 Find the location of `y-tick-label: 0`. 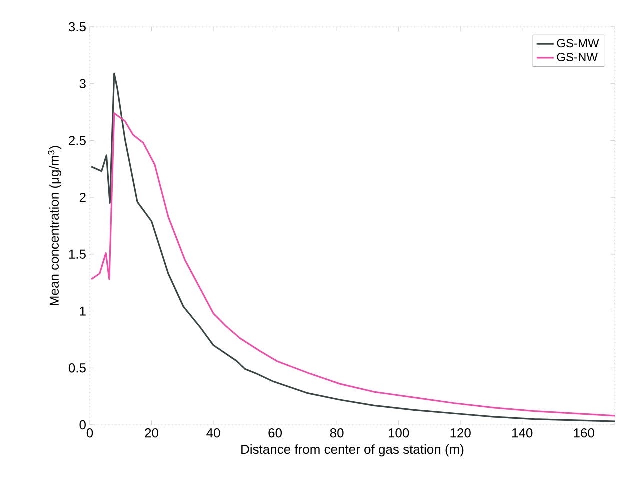

y-tick-label: 0 is located at coordinates (83, 425).